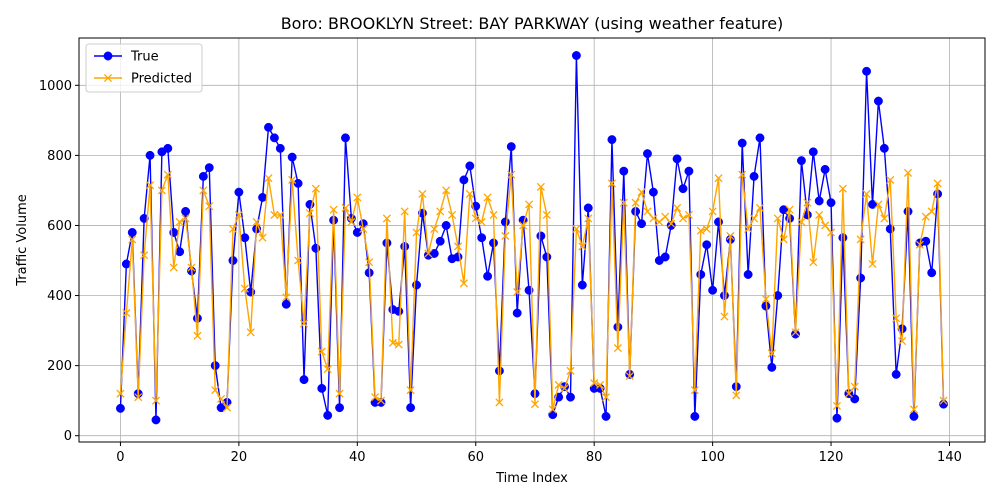 The height and width of the screenshot is (500, 1000). What do you see at coordinates (161, 79) in the screenshot?
I see `legend-label: Predicted` at bounding box center [161, 79].